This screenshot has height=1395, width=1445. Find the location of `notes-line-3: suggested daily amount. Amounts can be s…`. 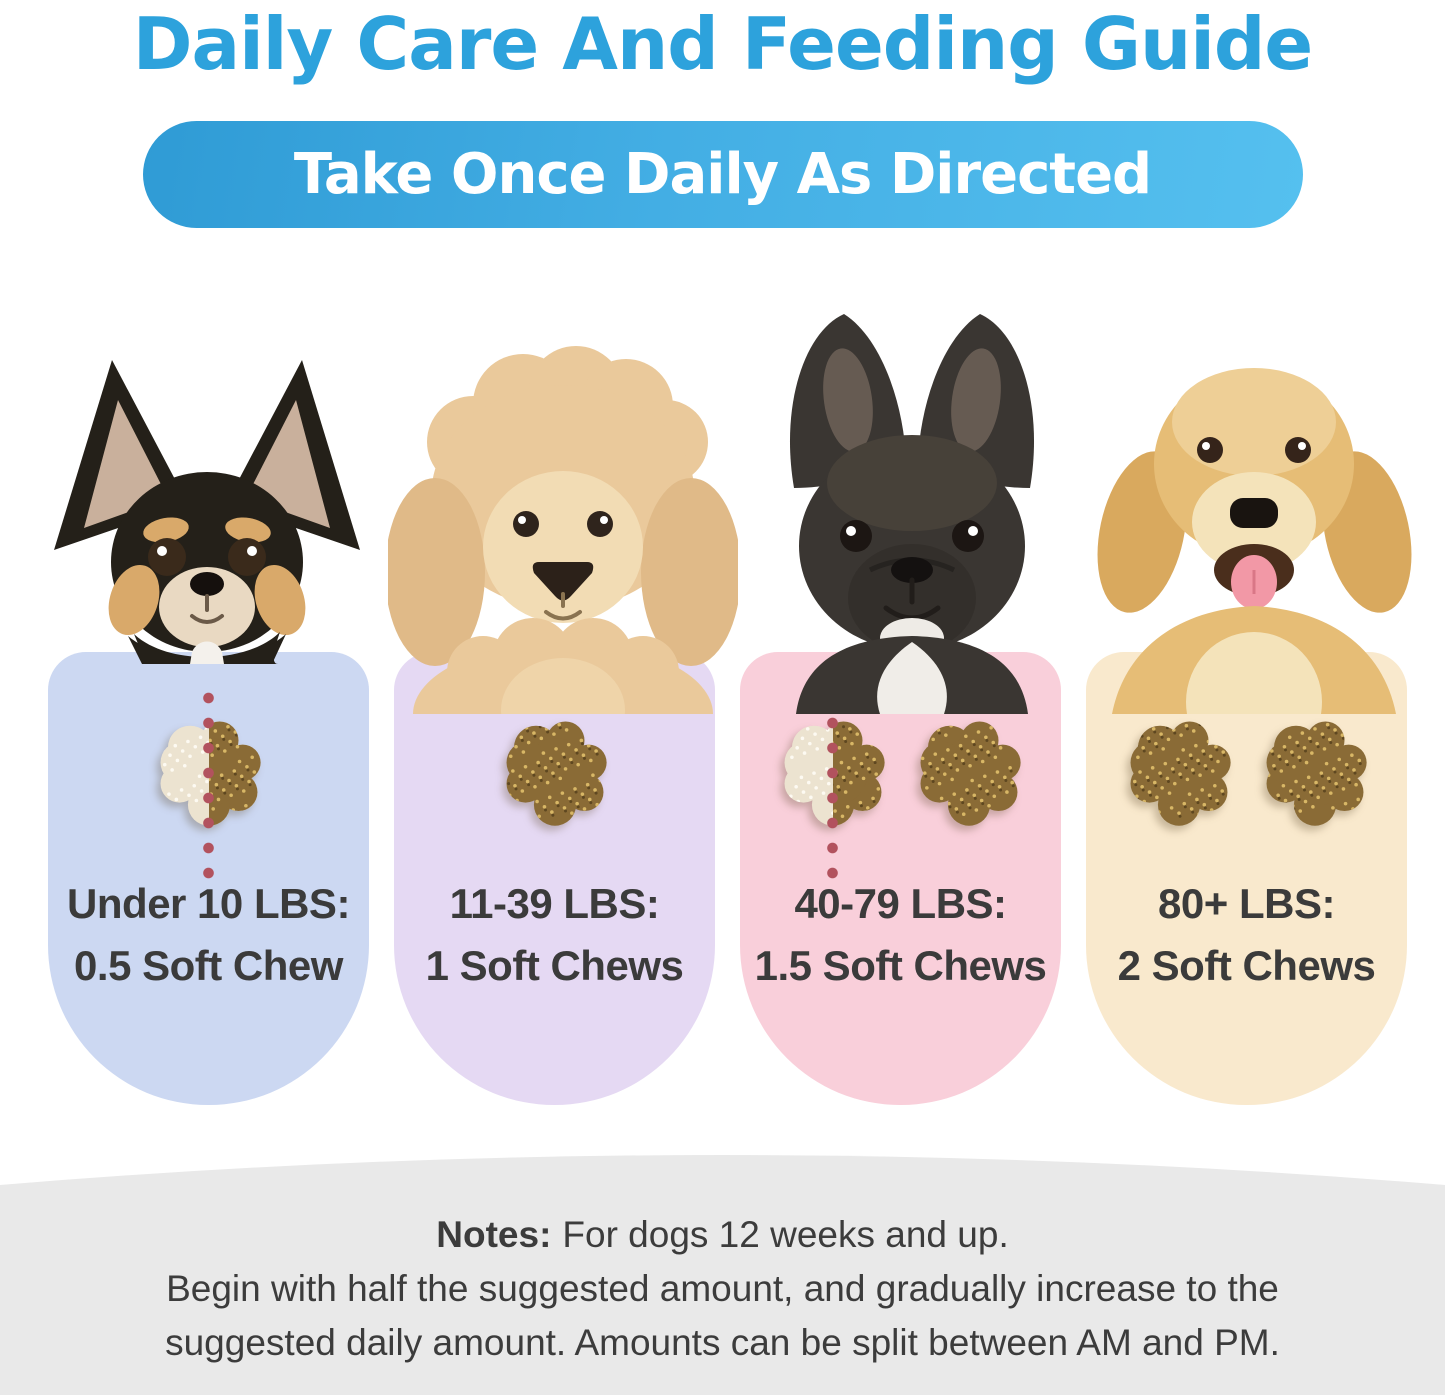

notes-line-3: suggested daily amount. Amounts can be s… is located at coordinates (722, 1342).